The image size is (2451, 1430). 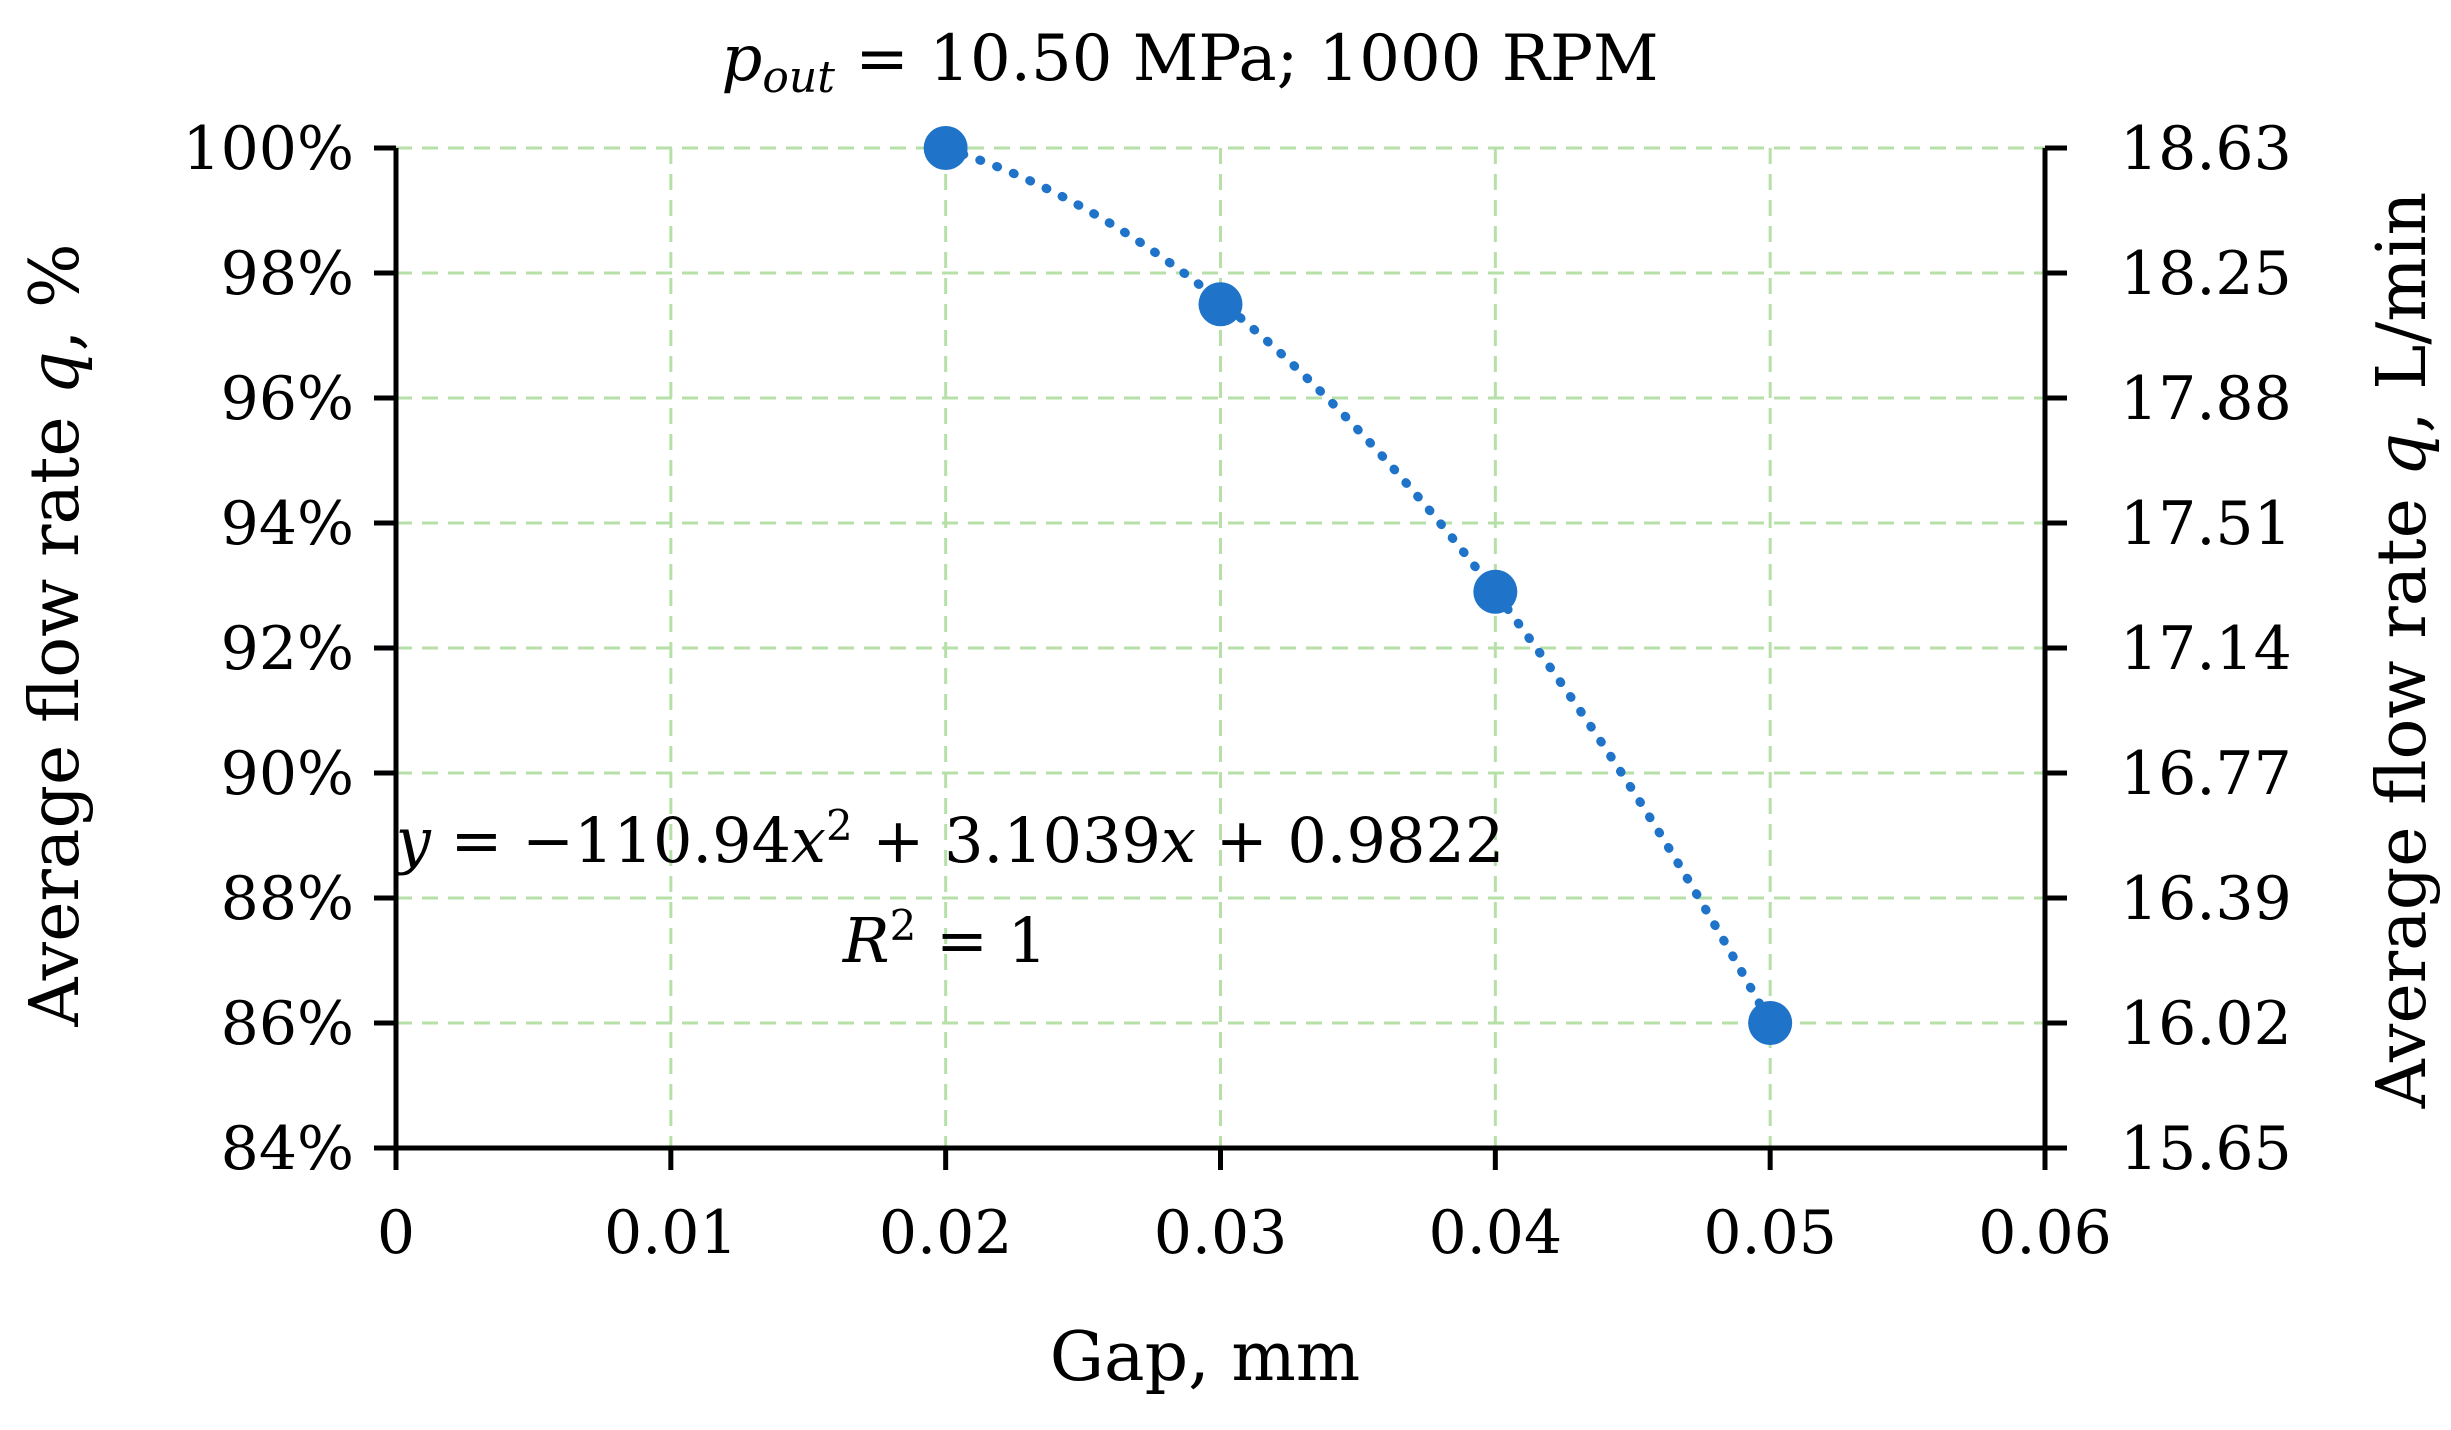 What do you see at coordinates (949, 839) in the screenshot?
I see `trendline-equation: y = −110.94x2 + 3.1039x + 0.9822` at bounding box center [949, 839].